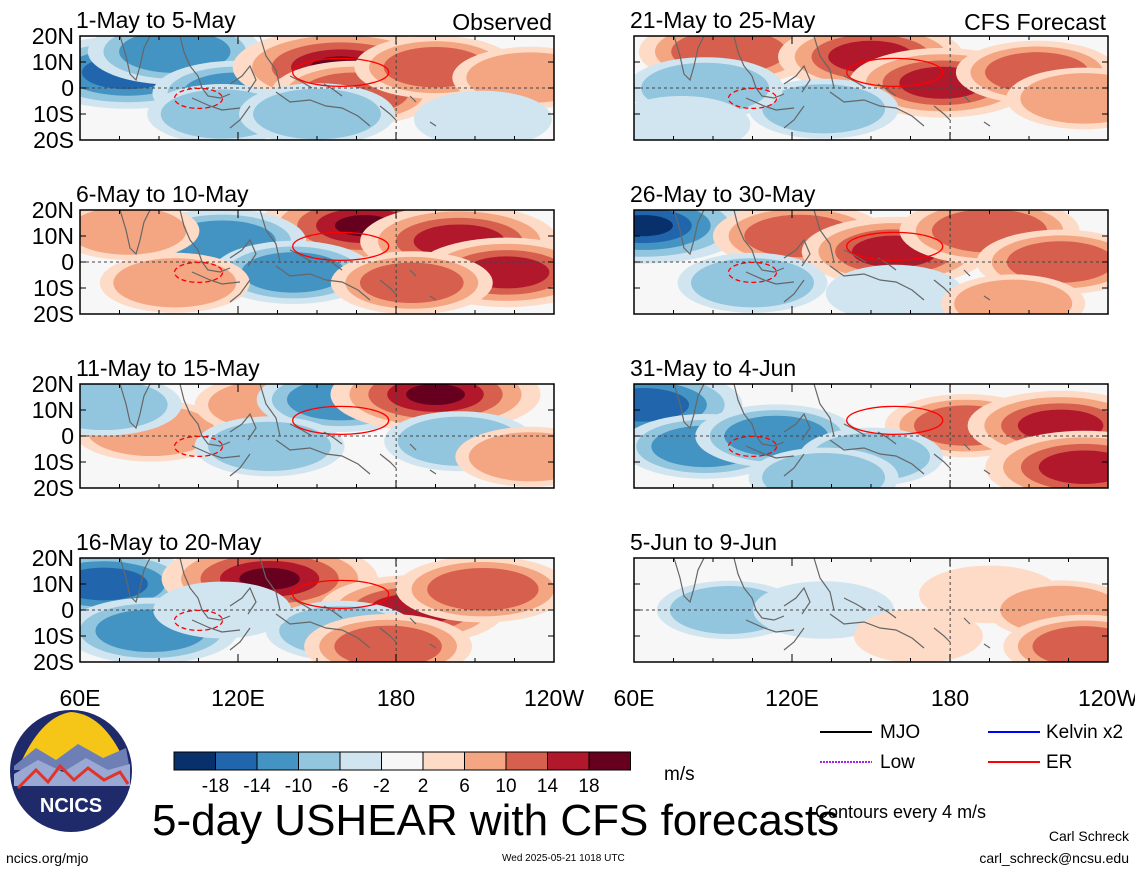  Describe the element at coordinates (588, 786) in the screenshot. I see `colorbar-tick-label: 18` at that location.